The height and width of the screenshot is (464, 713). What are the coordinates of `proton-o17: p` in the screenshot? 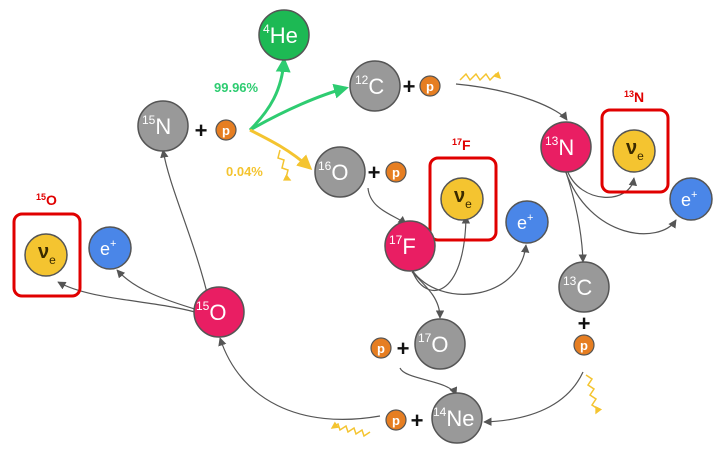 It's located at (381, 348).